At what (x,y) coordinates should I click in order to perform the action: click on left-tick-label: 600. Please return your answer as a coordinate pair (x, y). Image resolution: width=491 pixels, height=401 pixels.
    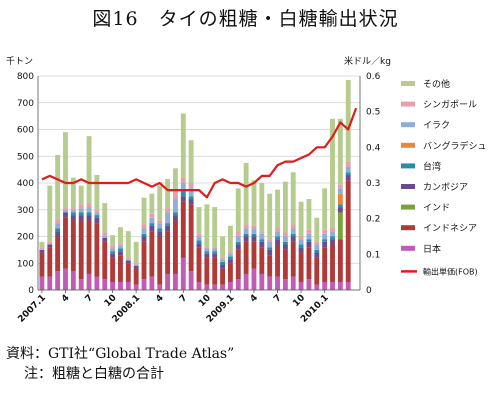
    Looking at the image, I should click on (25, 131).